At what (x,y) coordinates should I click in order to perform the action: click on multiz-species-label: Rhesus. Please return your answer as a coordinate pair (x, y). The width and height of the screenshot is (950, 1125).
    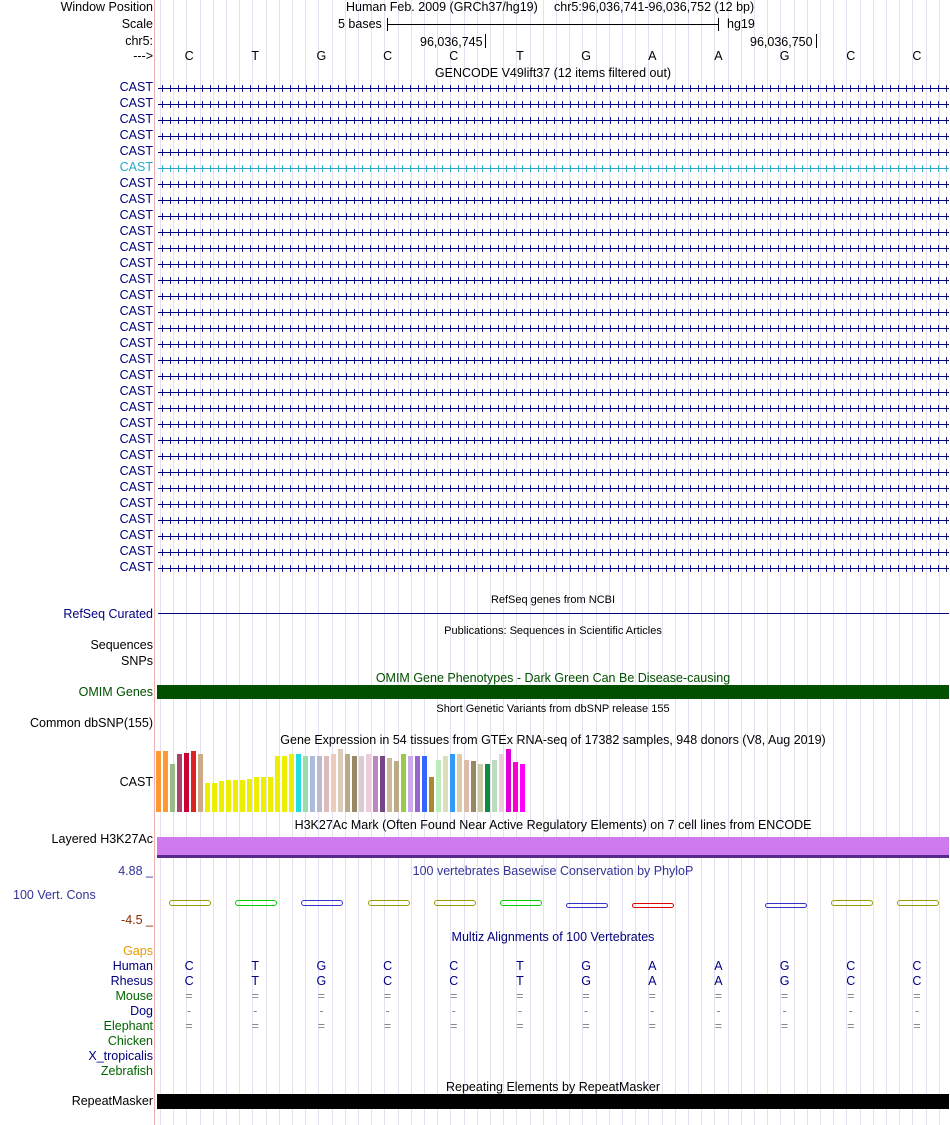
    Looking at the image, I should click on (131, 981).